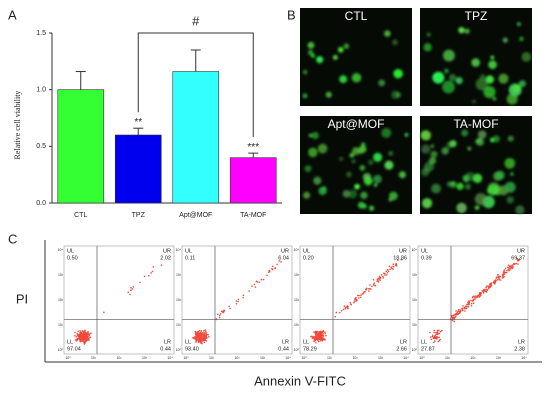  What do you see at coordinates (41, 146) in the screenshot?
I see `y-tick-label: 0.5` at bounding box center [41, 146].